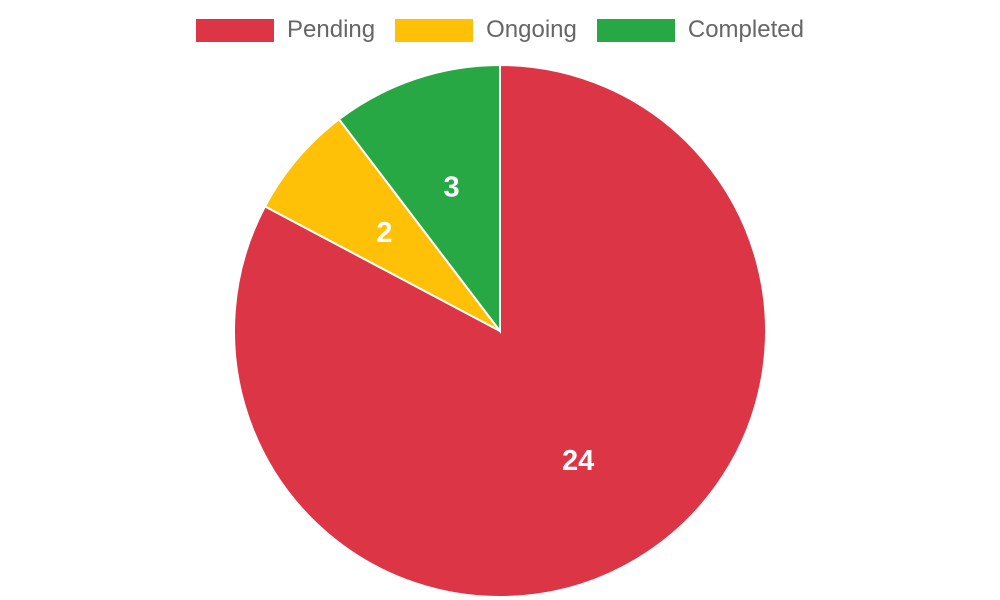  What do you see at coordinates (745, 29) in the screenshot?
I see `legend-label-completed: Completed` at bounding box center [745, 29].